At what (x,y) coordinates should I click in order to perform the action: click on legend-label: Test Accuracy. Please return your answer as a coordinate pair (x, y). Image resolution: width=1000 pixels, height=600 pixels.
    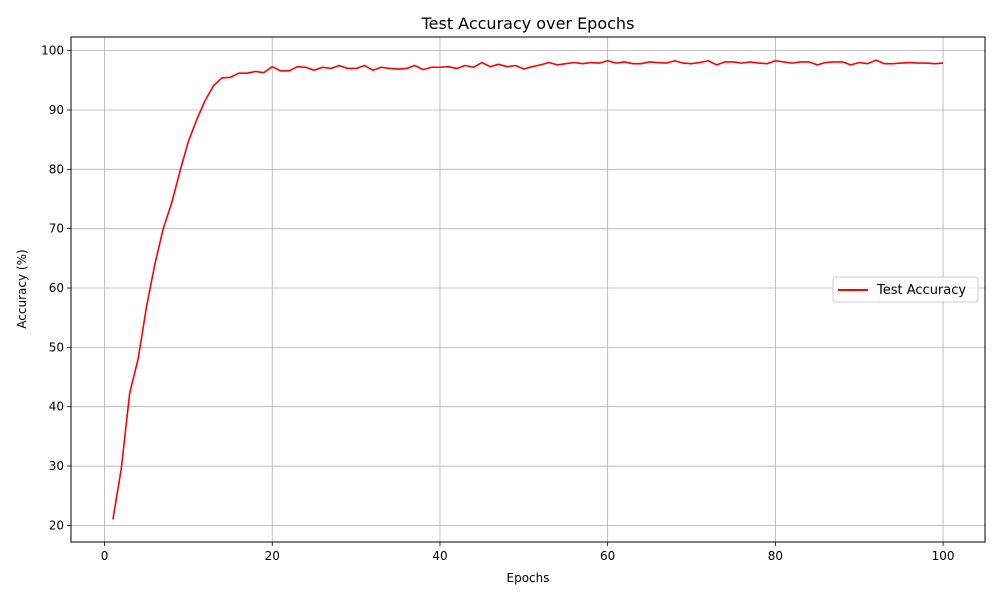
    Looking at the image, I should click on (921, 290).